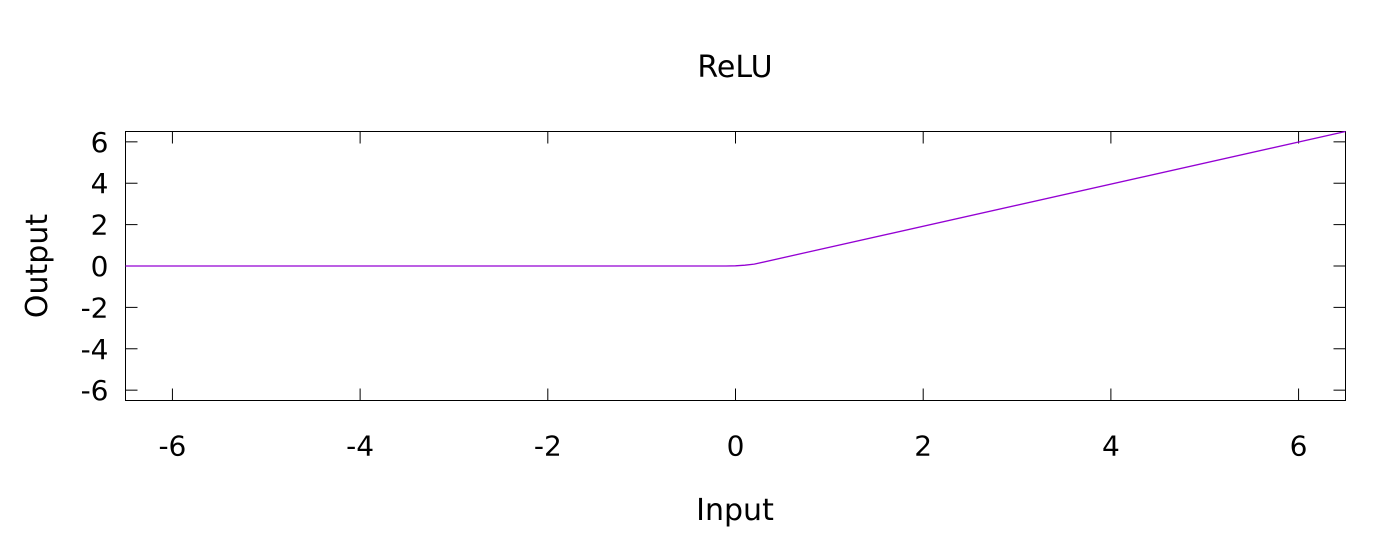  What do you see at coordinates (100, 142) in the screenshot?
I see `y-tick-label: 6` at bounding box center [100, 142].